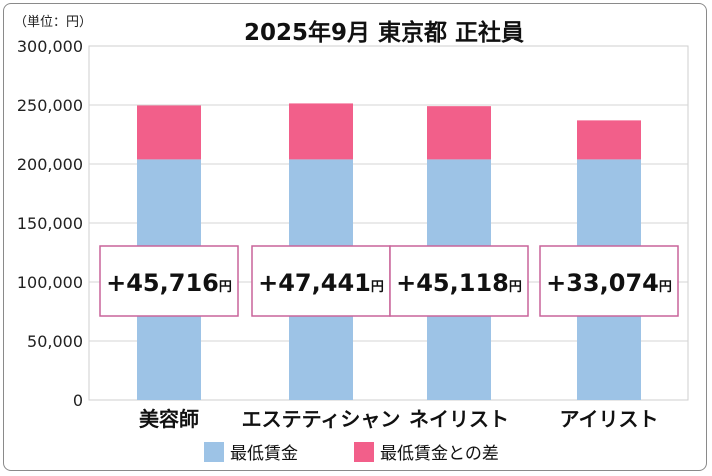  What do you see at coordinates (55, 341) in the screenshot?
I see `y-tick-label: 50,000` at bounding box center [55, 341].